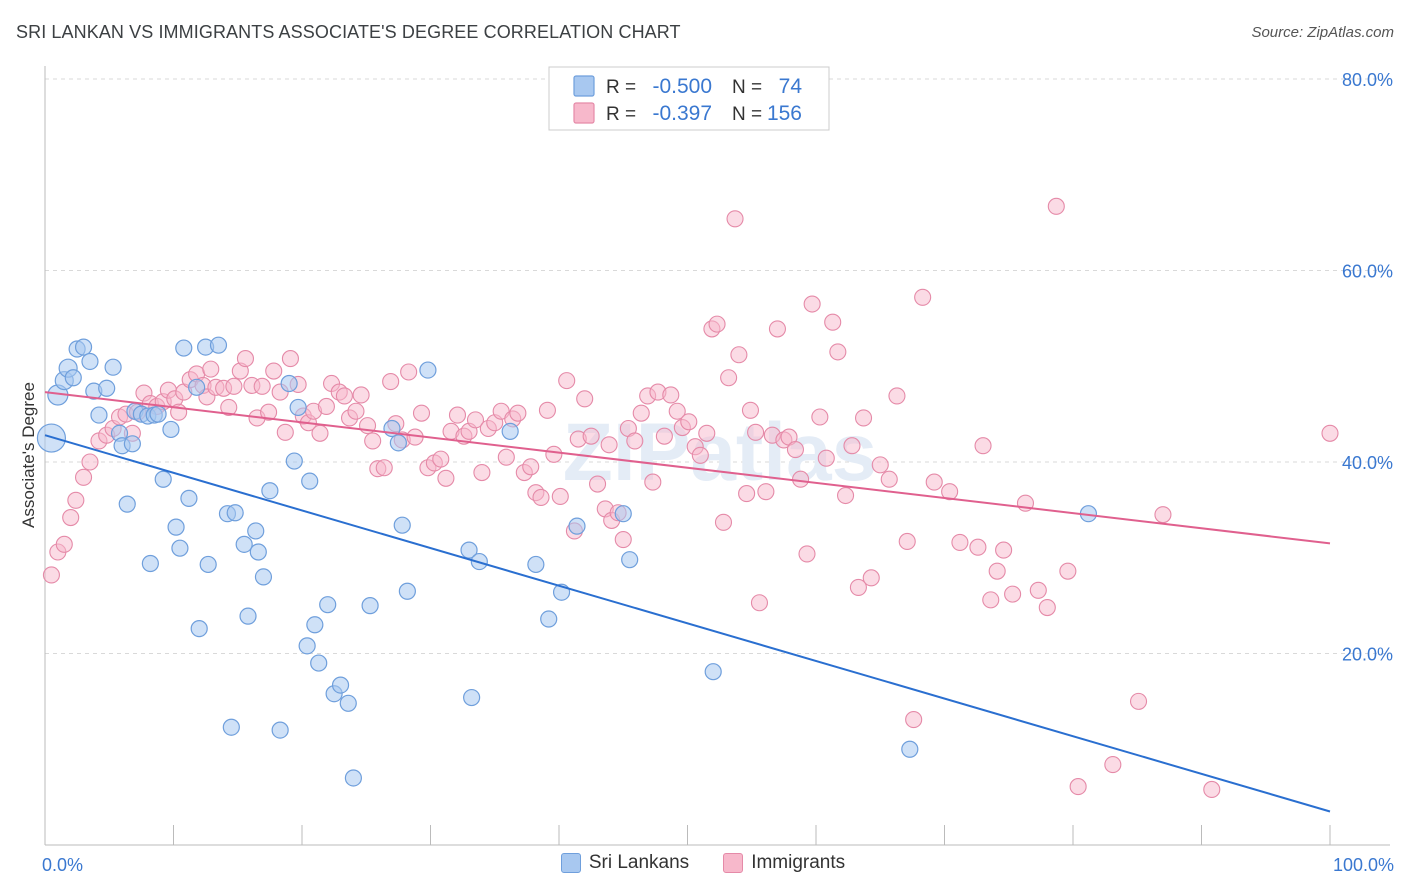 The height and width of the screenshot is (892, 1406). Describe the element at coordinates (784, 113) in the screenshot. I see `stats-n-value: 156` at that location.